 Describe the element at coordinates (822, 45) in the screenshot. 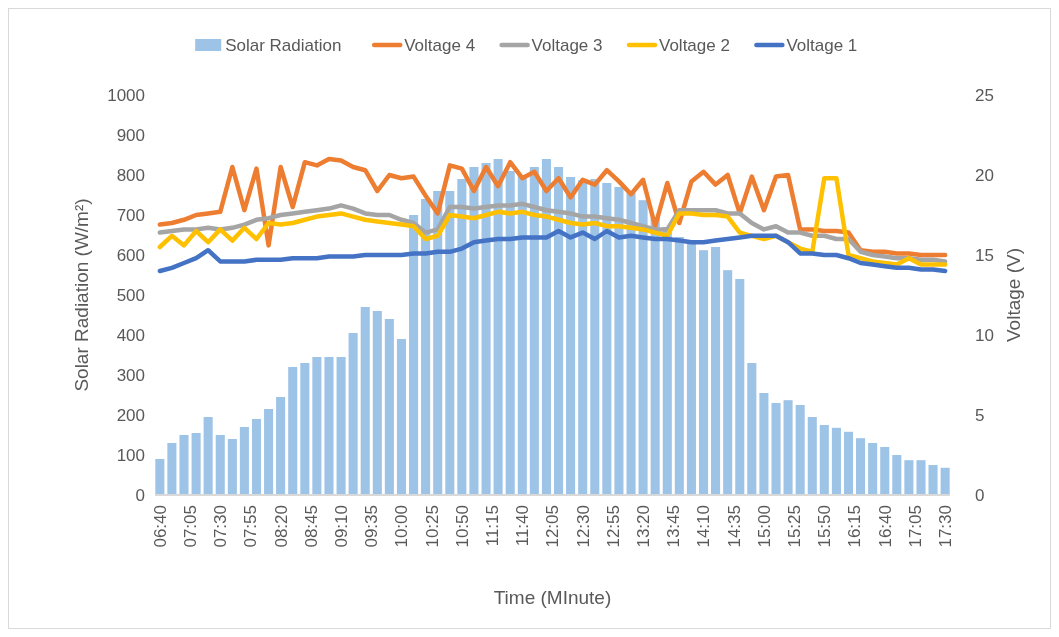

I see `legend-label: Voltage 1` at that location.